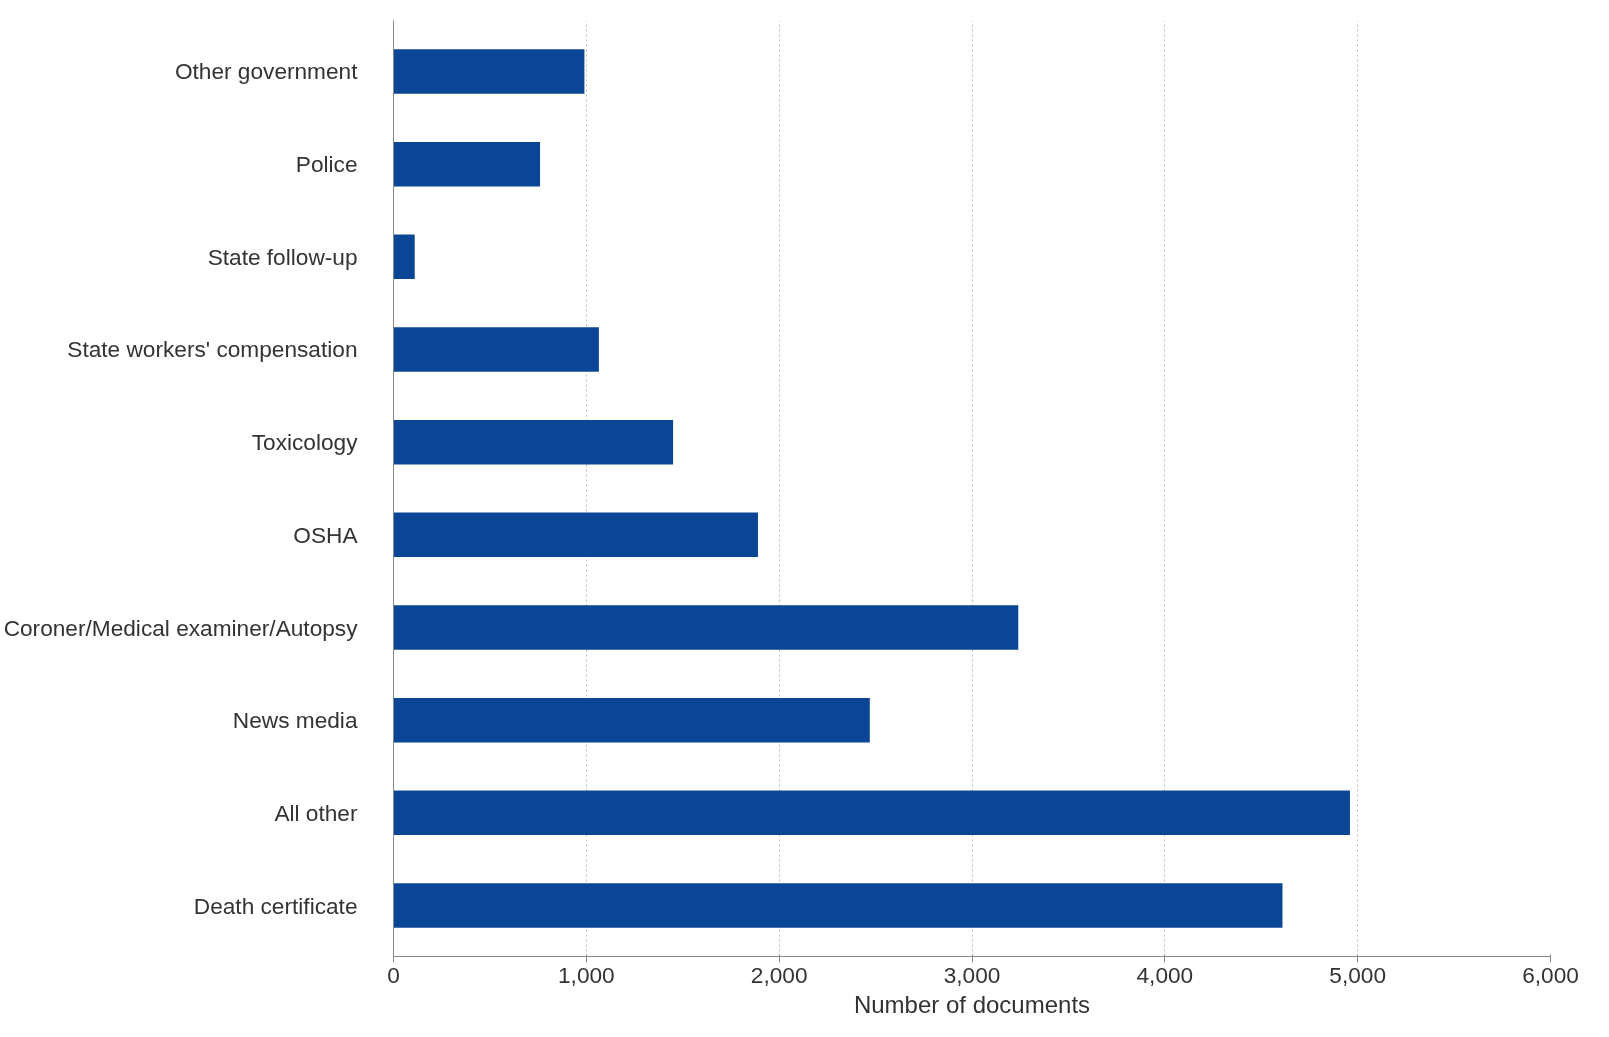 This screenshot has width=1609, height=1037. Describe the element at coordinates (779, 974) in the screenshot. I see `x-tick-label: 2,000` at that location.